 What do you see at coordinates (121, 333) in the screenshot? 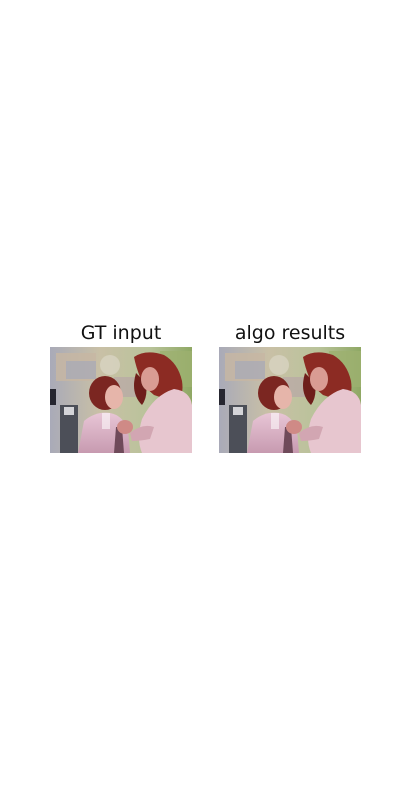
I see `panel-title: GT input` at bounding box center [121, 333].